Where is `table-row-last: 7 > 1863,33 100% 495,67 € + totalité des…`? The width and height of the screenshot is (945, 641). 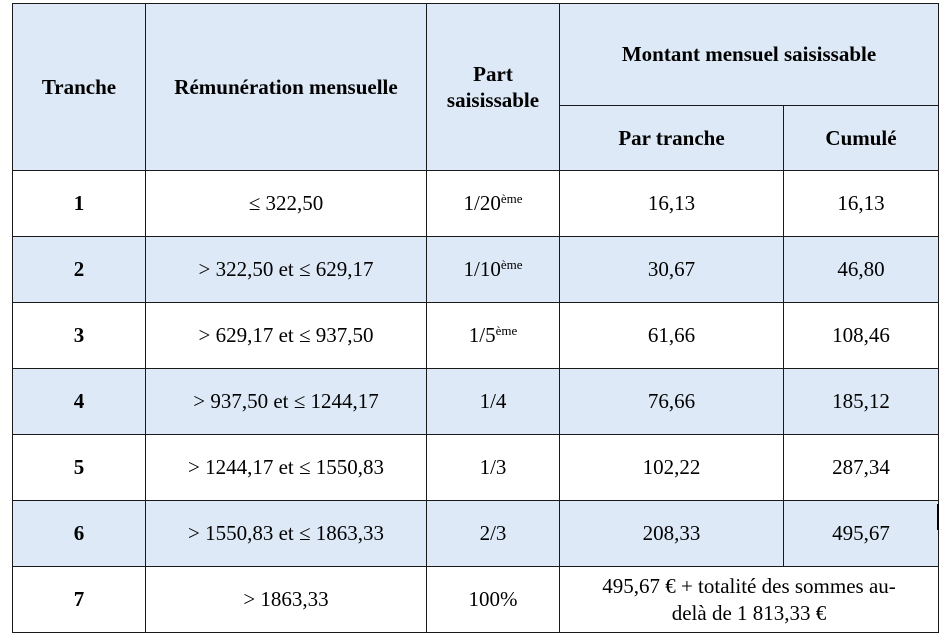
table-row-last: 7 > 1863,33 100% 495,67 € + totalité des… is located at coordinates (476, 599).